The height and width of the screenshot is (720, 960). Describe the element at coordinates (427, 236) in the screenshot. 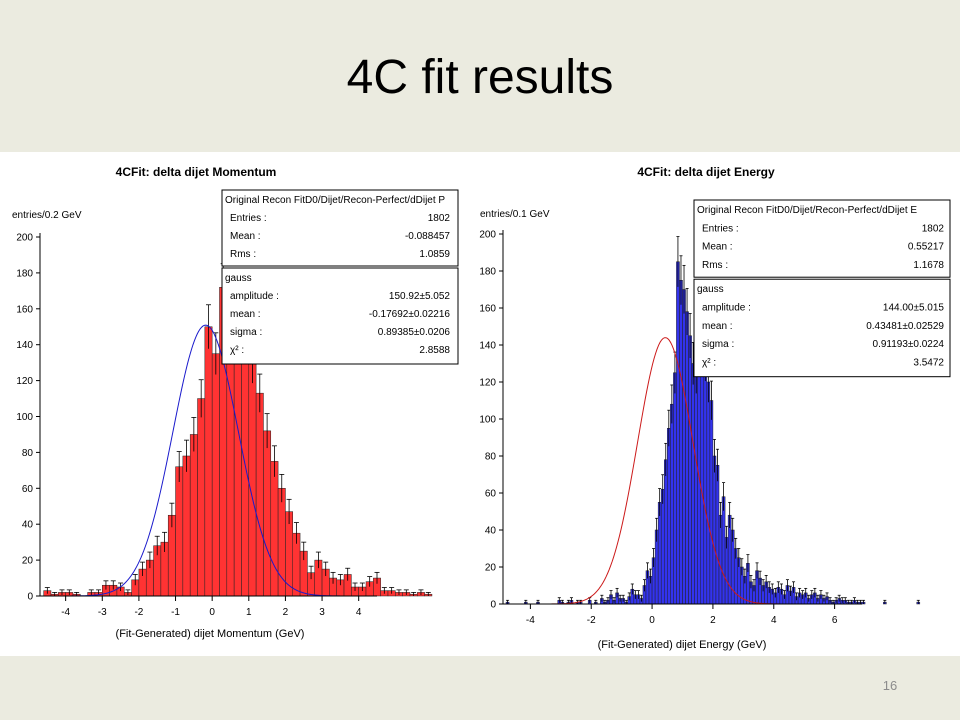

I see `stats-row-value: -0.088457` at that location.